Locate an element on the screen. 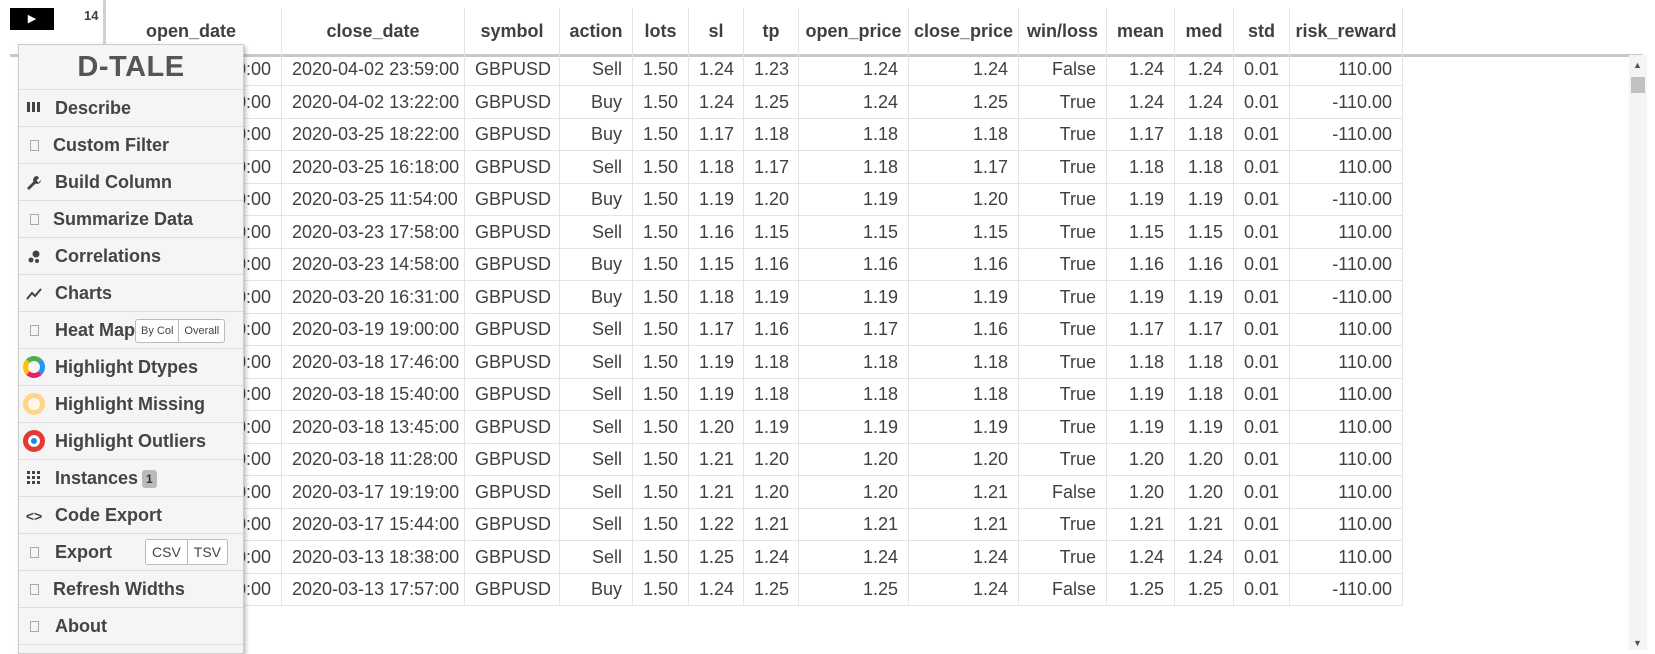 The width and height of the screenshot is (1655, 654). table-cell: 2020-03-19 19:00:00 is located at coordinates (373, 329).